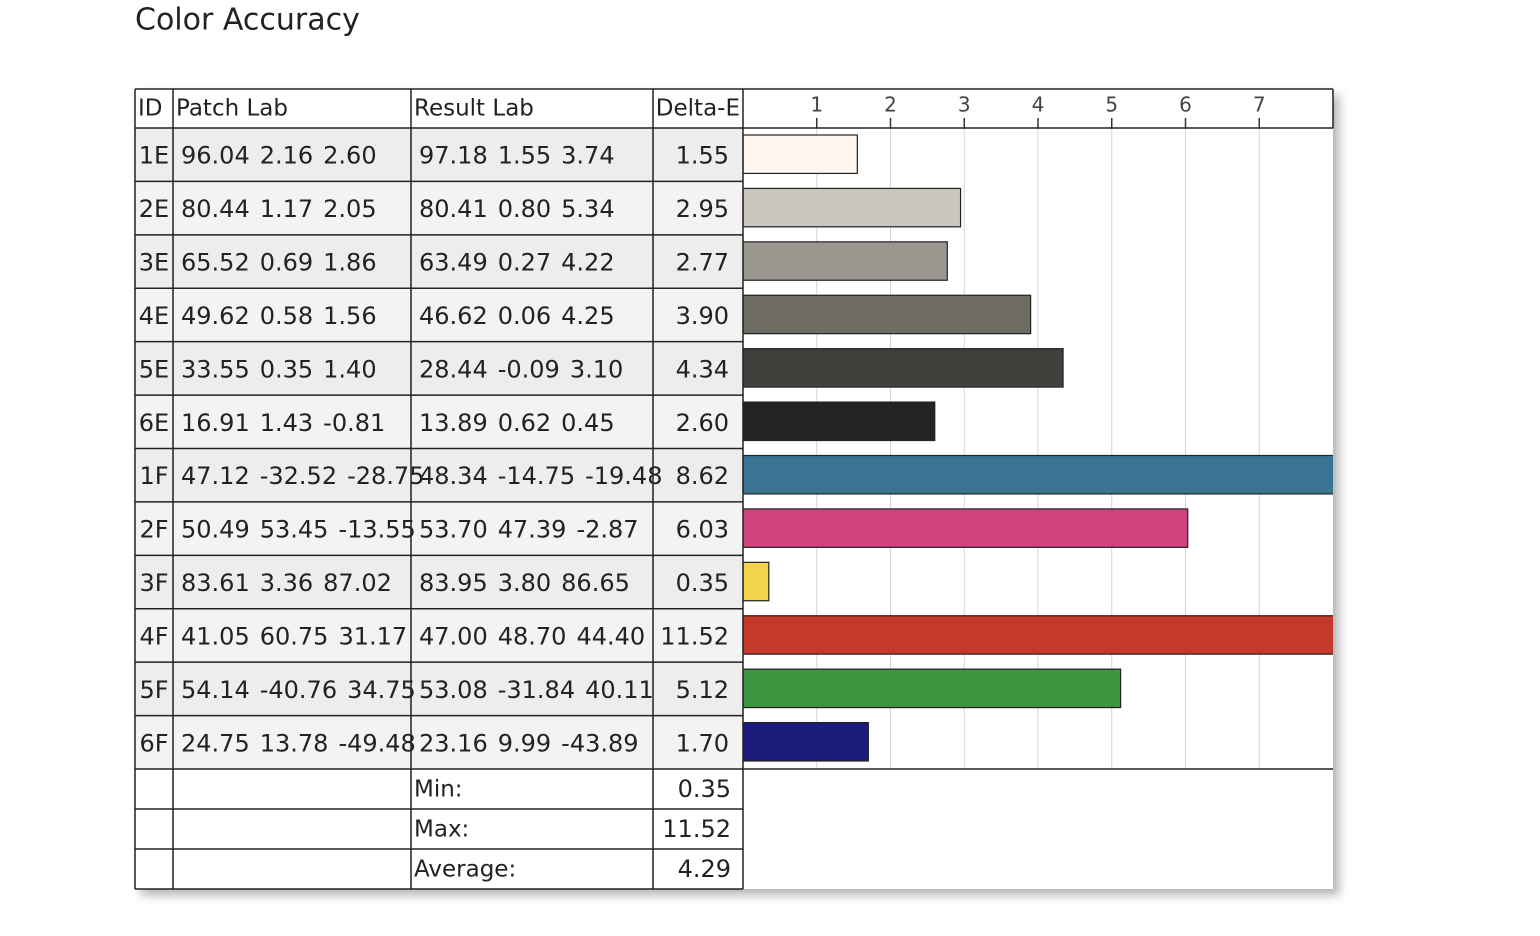 The width and height of the screenshot is (1540, 936). What do you see at coordinates (286, 156) in the screenshot?
I see `lab-value: 2.16` at bounding box center [286, 156].